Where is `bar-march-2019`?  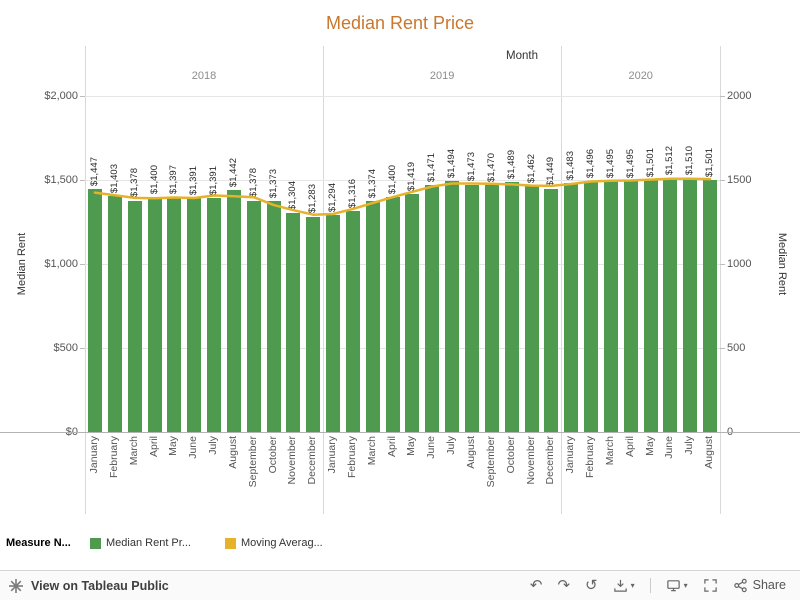
bar-march-2019 is located at coordinates (372, 316).